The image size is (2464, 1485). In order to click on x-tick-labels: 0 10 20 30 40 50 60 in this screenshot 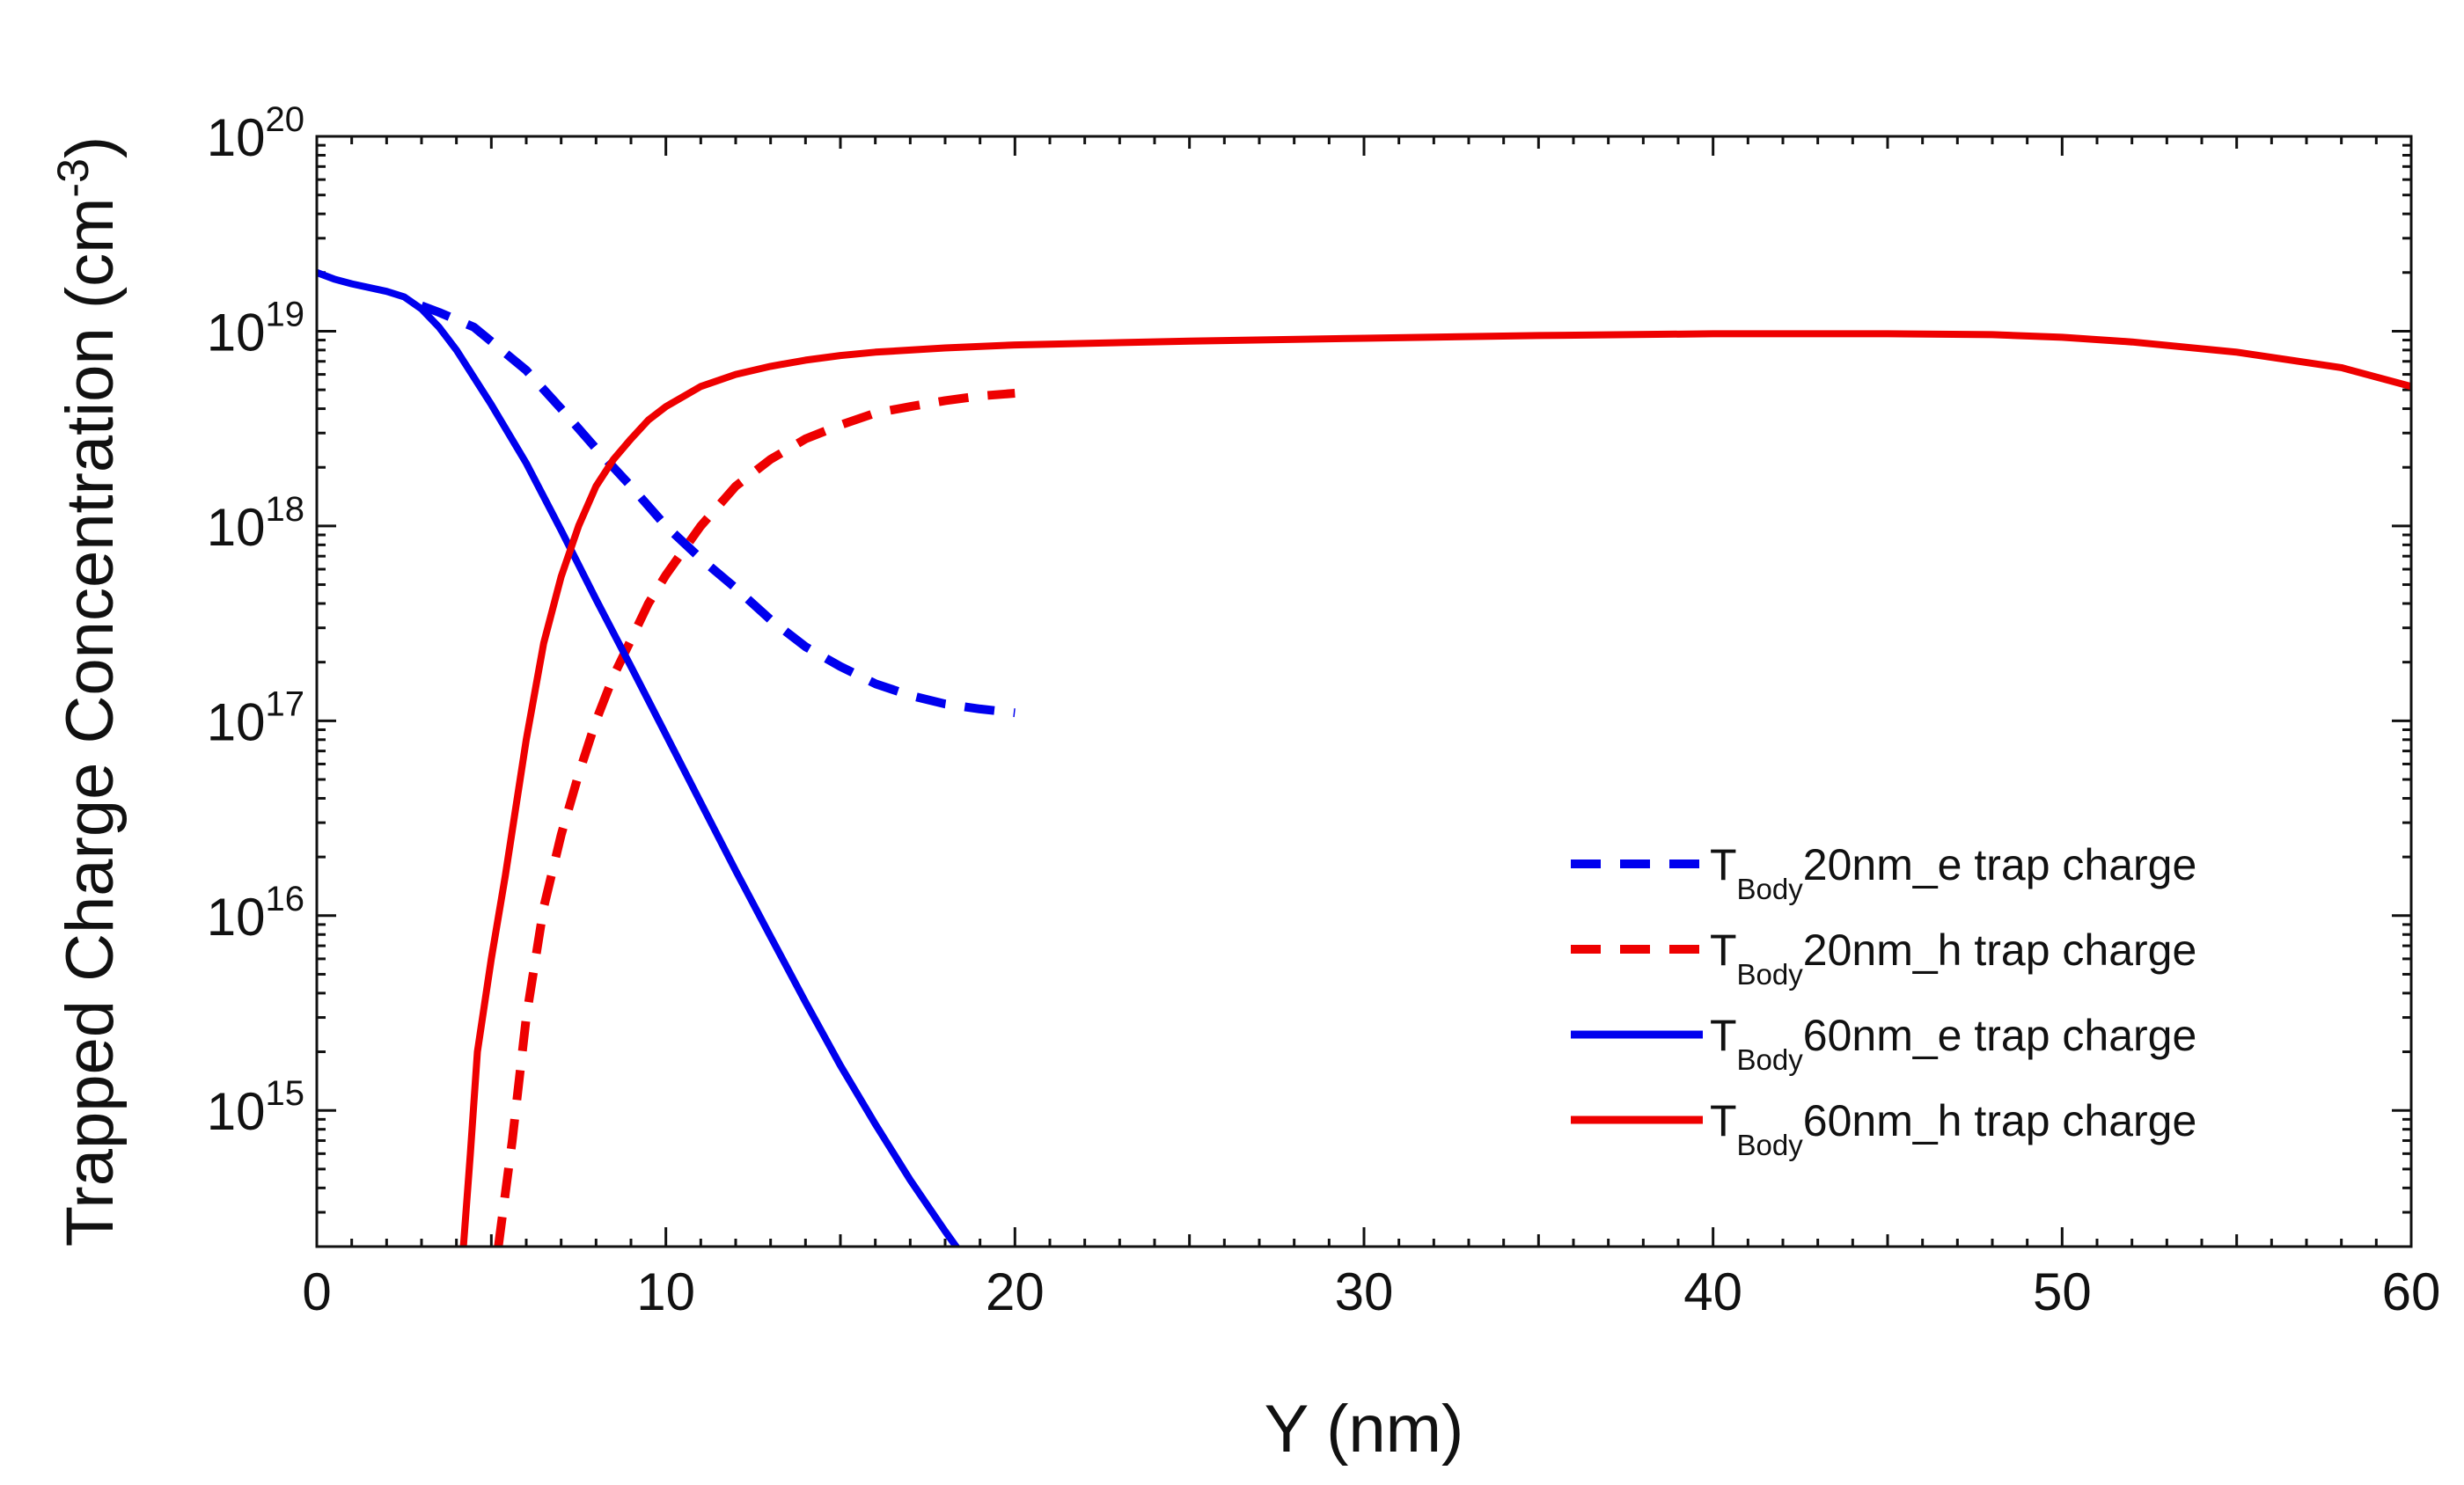, I will do `click(1371, 1292)`.